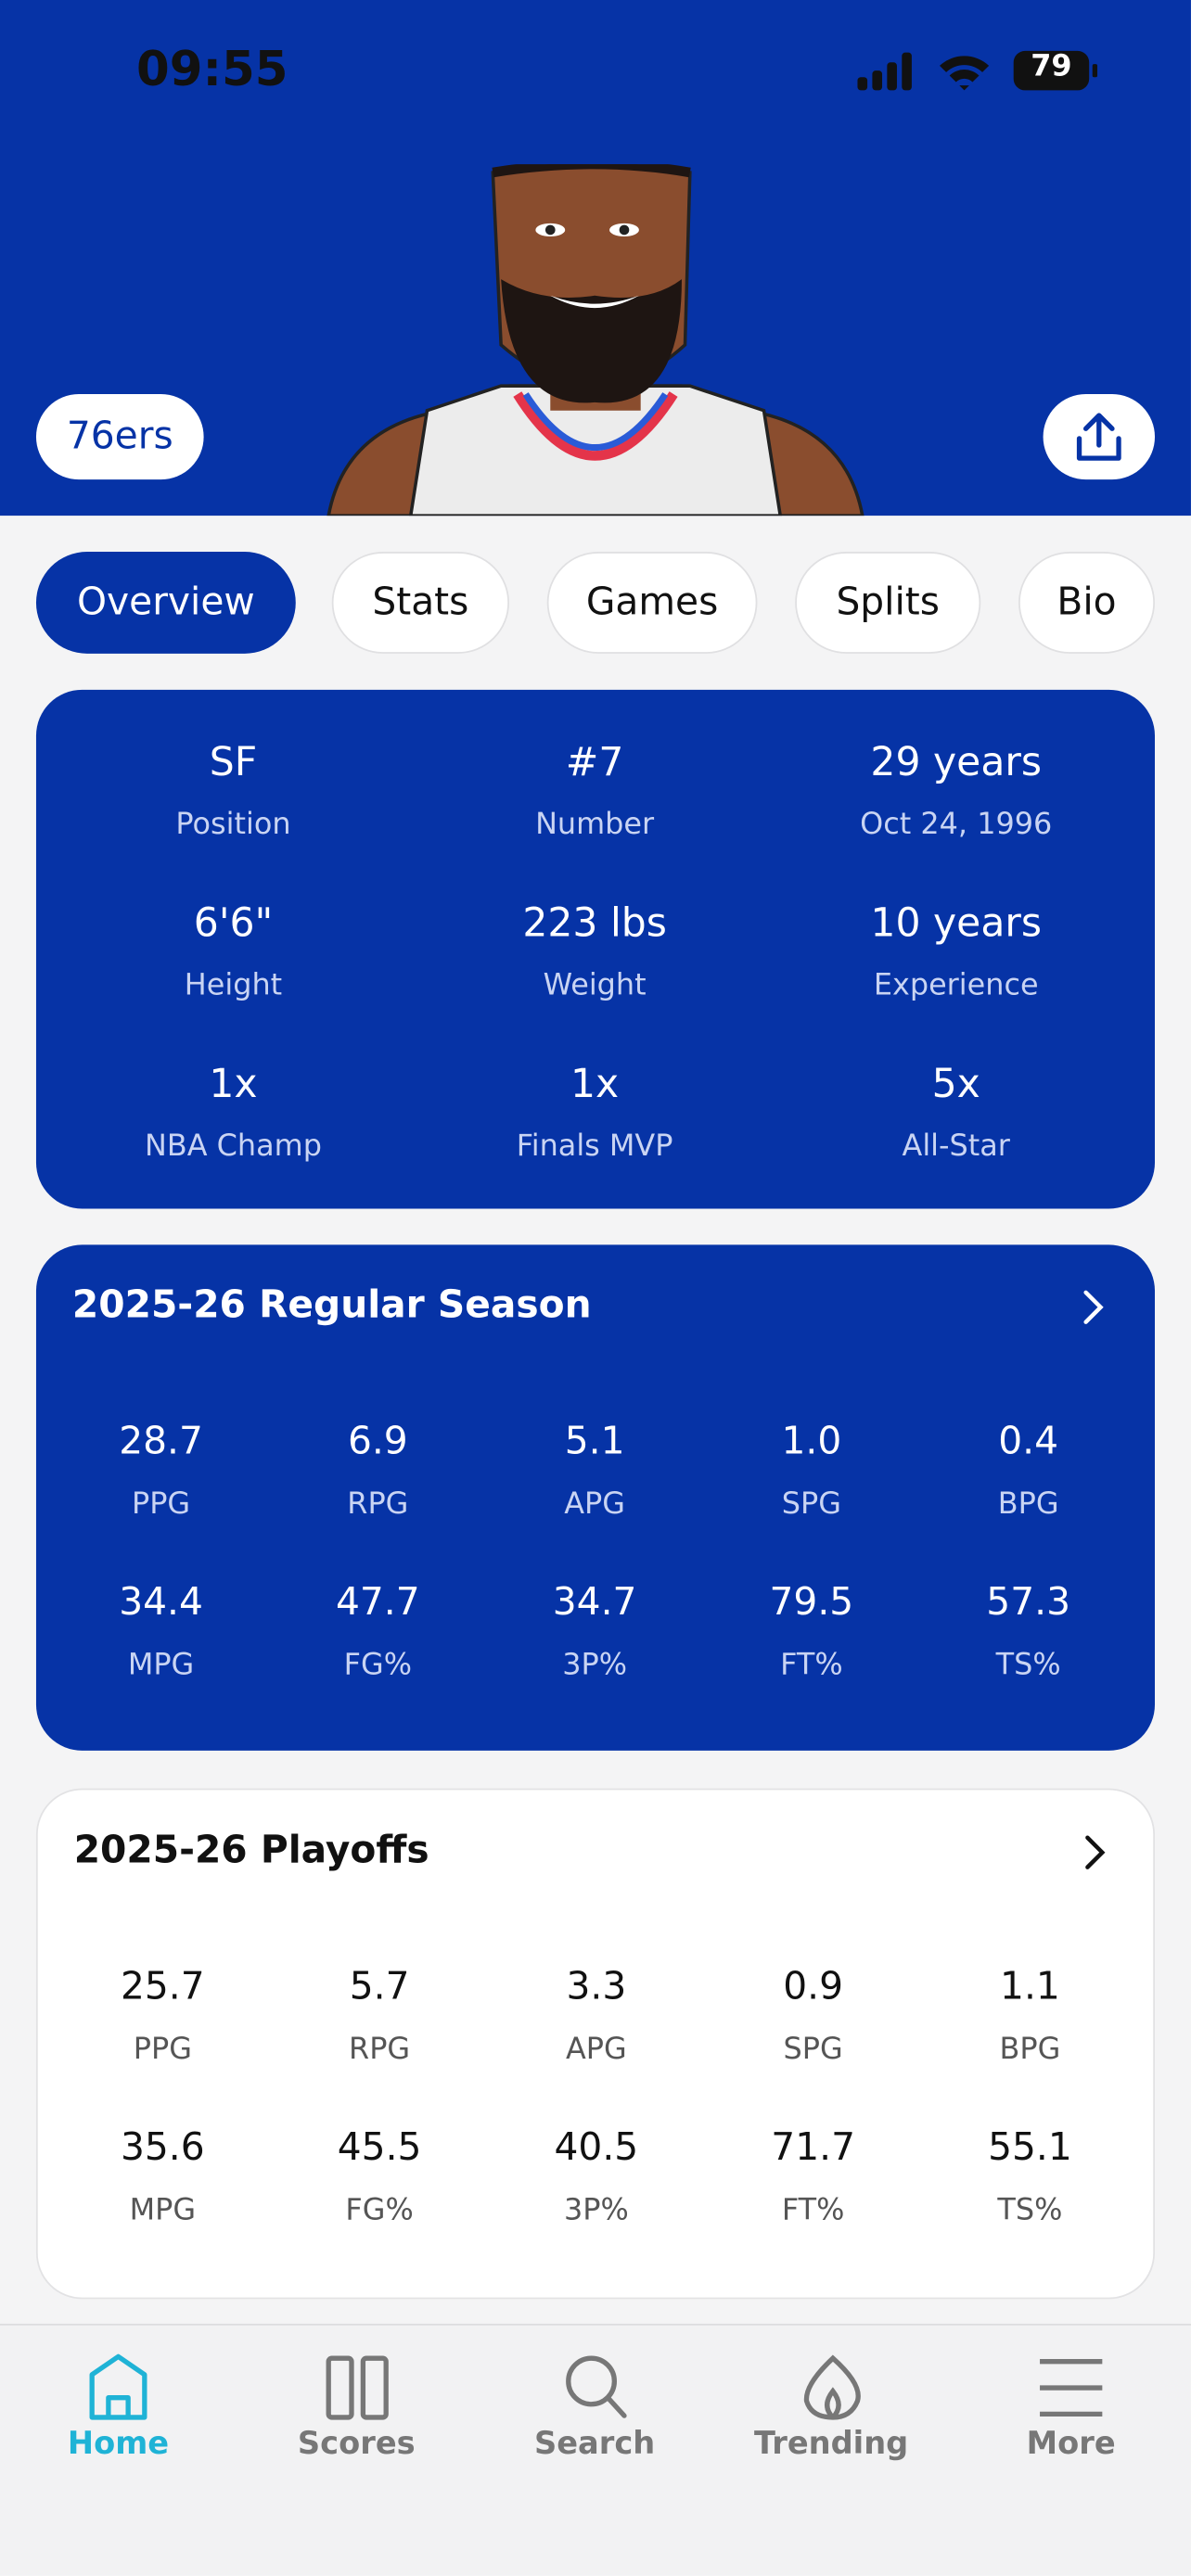 The image size is (1191, 2576). I want to click on info-label: NBA Champ, so click(233, 1146).